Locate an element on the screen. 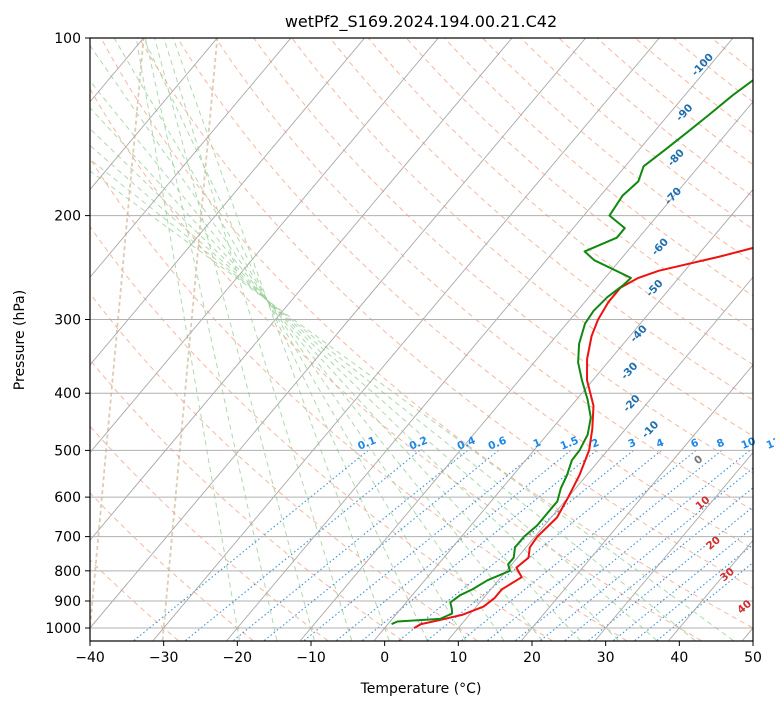 This screenshot has width=775, height=708. y-tick-label: 900 is located at coordinates (67, 602).